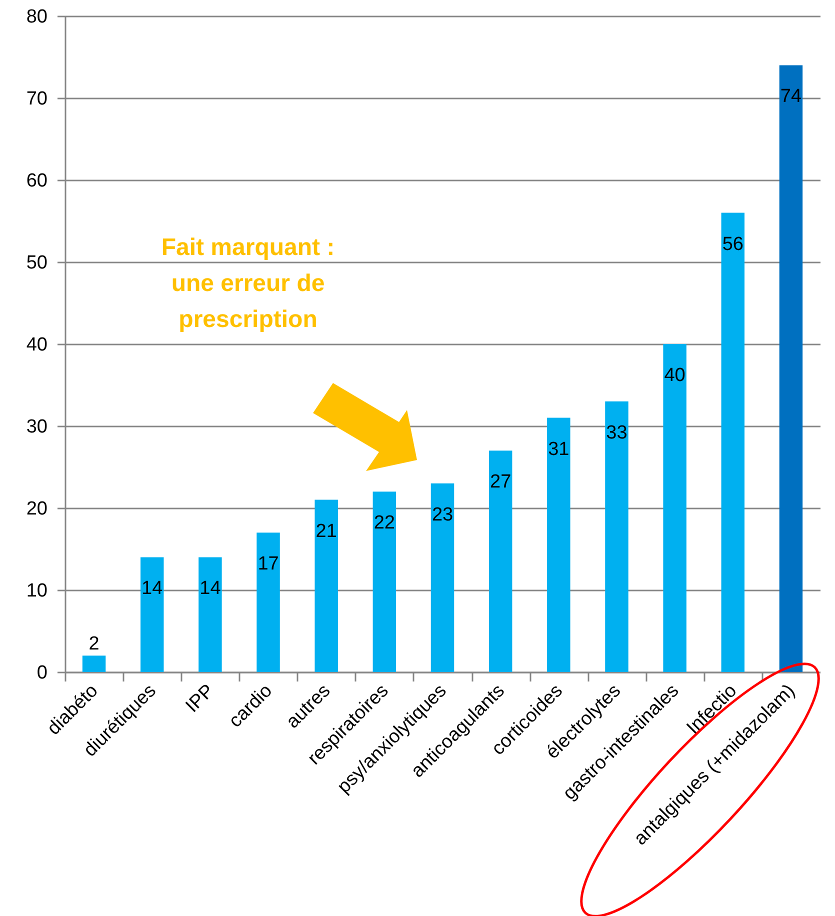  Describe the element at coordinates (326, 531) in the screenshot. I see `data-label: 21` at that location.